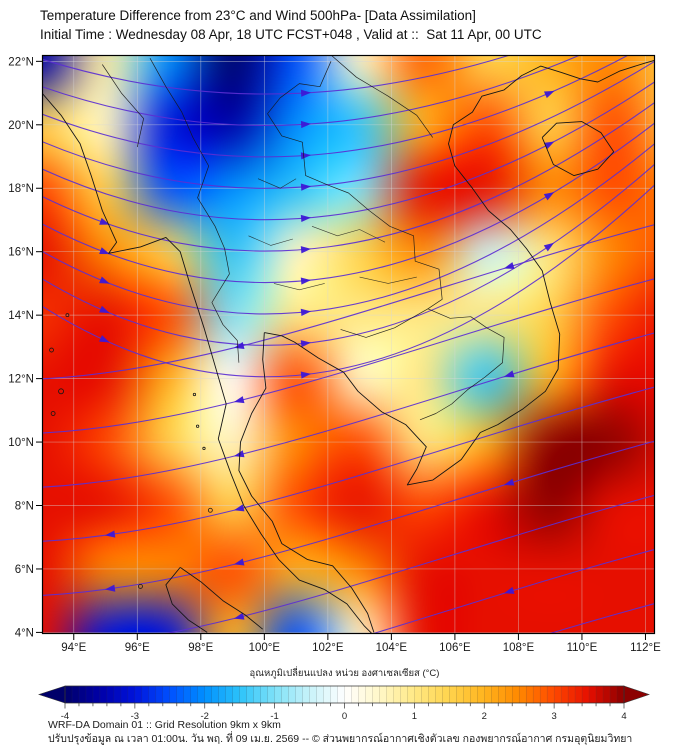  Describe the element at coordinates (21, 253) in the screenshot. I see `lat-tick-label: 16°N` at that location.